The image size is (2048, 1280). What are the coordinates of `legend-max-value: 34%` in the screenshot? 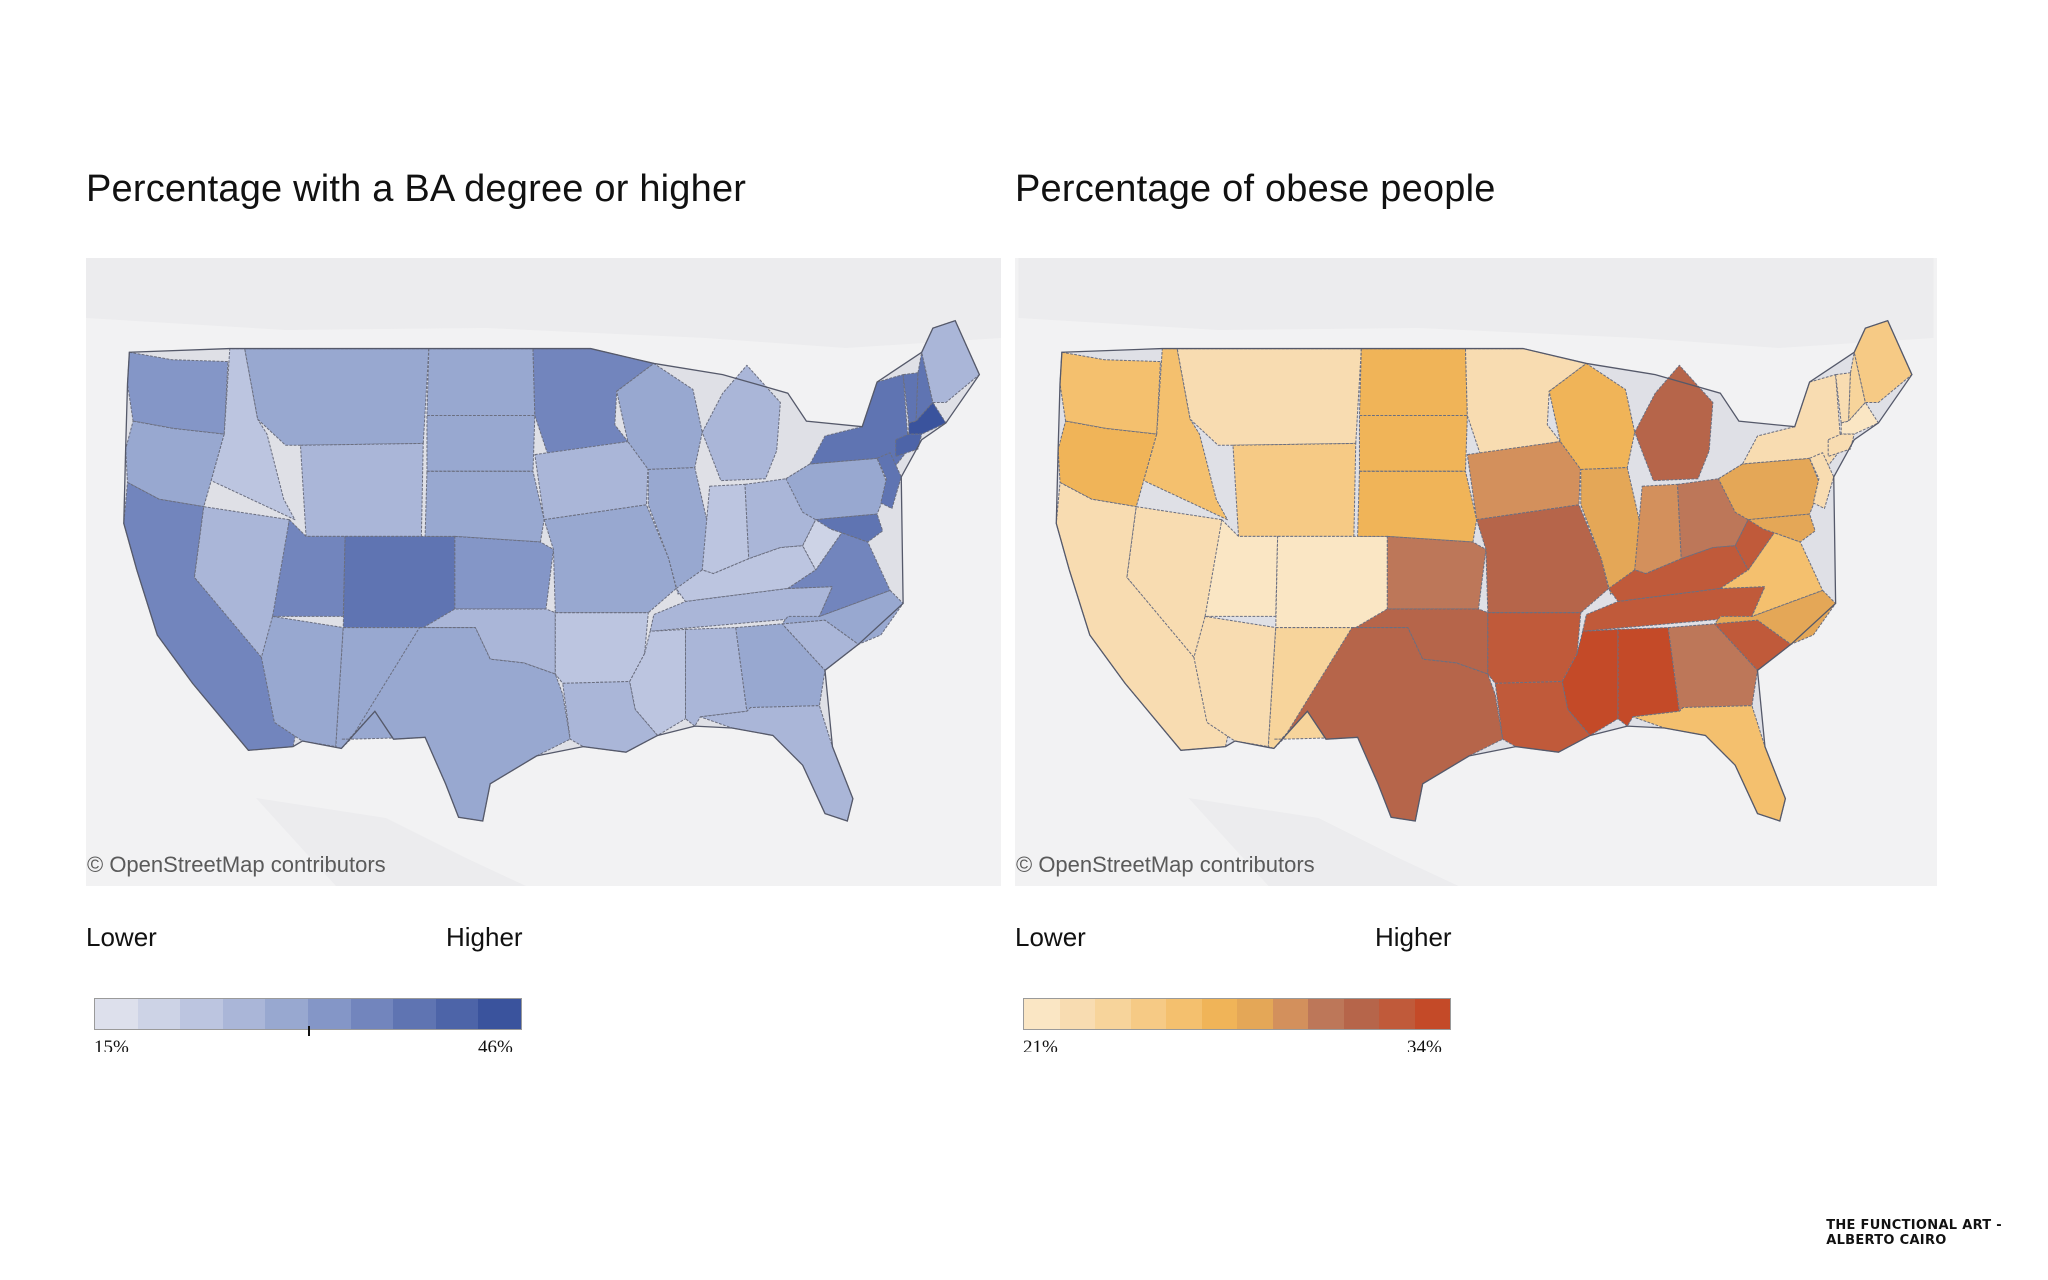 It's located at (1424, 1044).